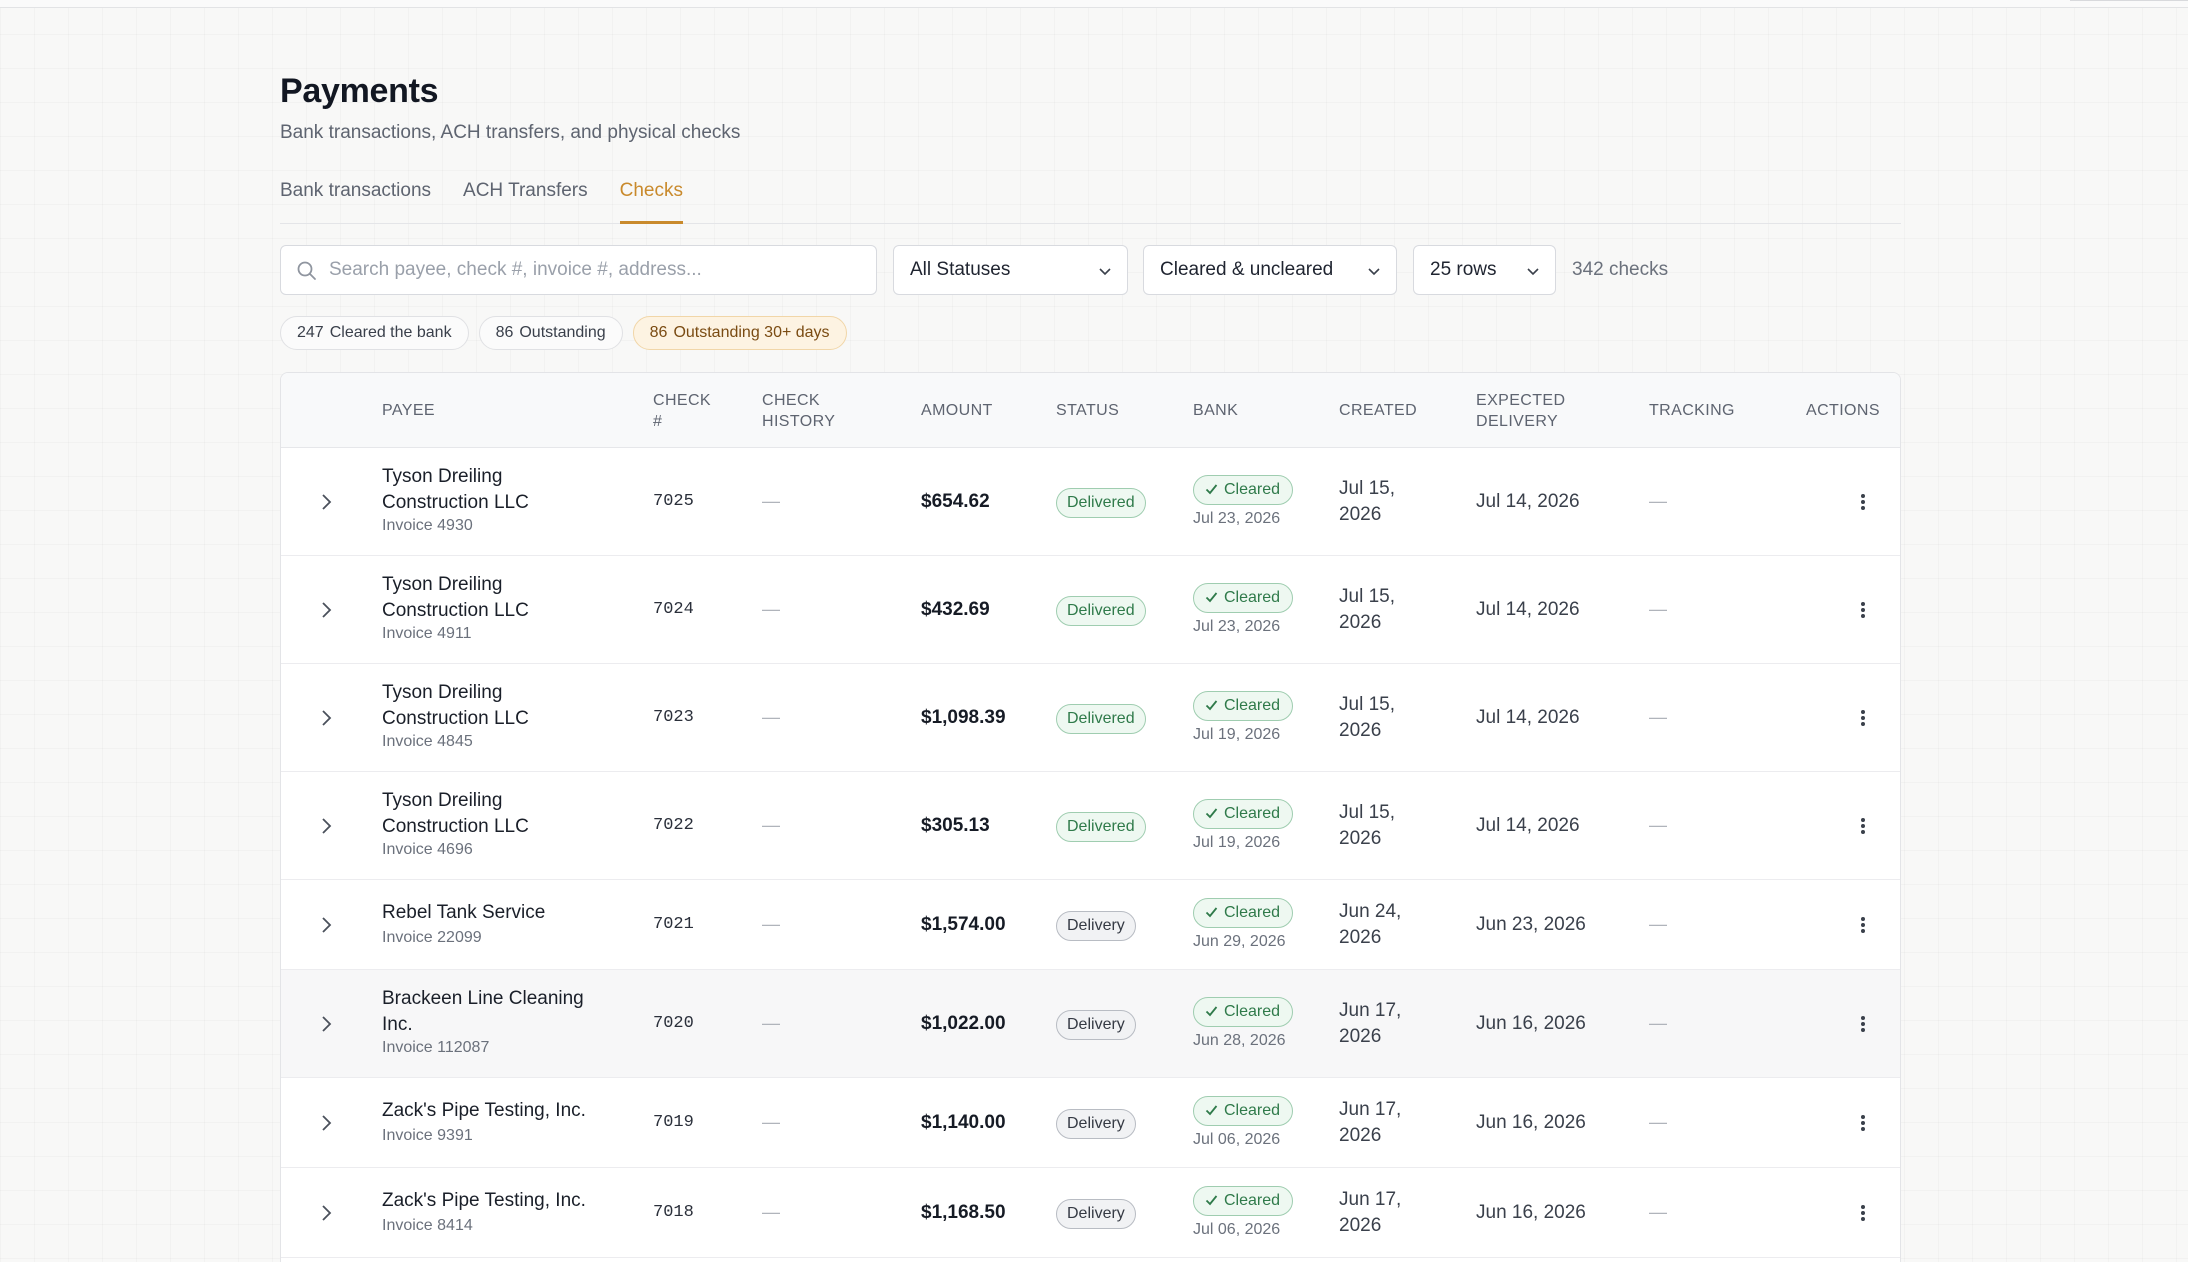 Image resolution: width=2188 pixels, height=1262 pixels. What do you see at coordinates (408, 410) in the screenshot?
I see `col-payee: Payee` at bounding box center [408, 410].